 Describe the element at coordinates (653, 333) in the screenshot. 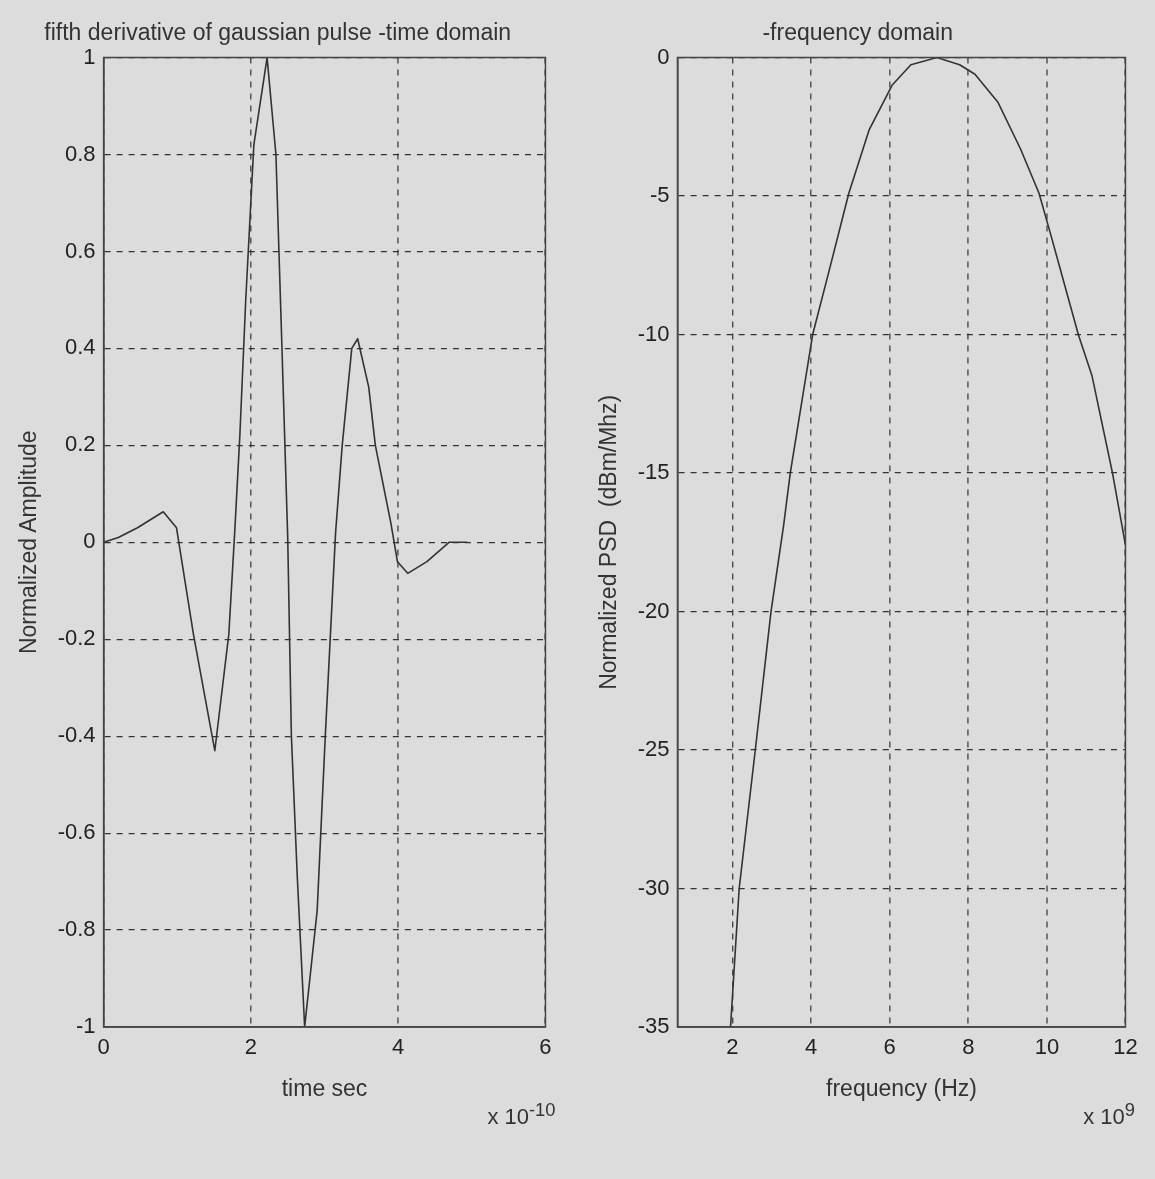

I see `y-tick-label: -10` at that location.